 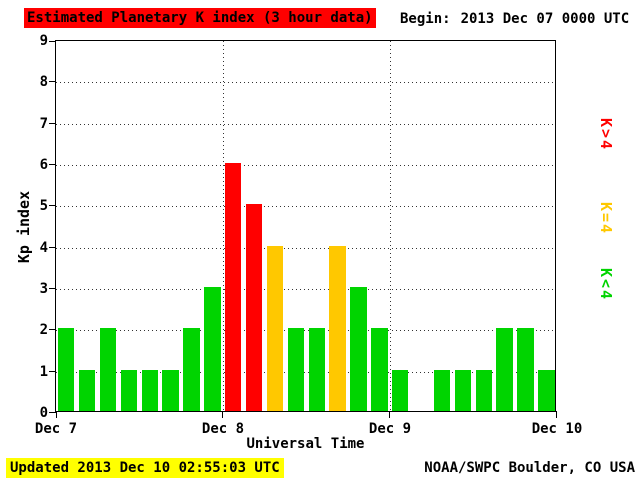 What do you see at coordinates (545, 19) in the screenshot?
I see `begin-value: 2013 Dec 07 0000 UTC` at bounding box center [545, 19].